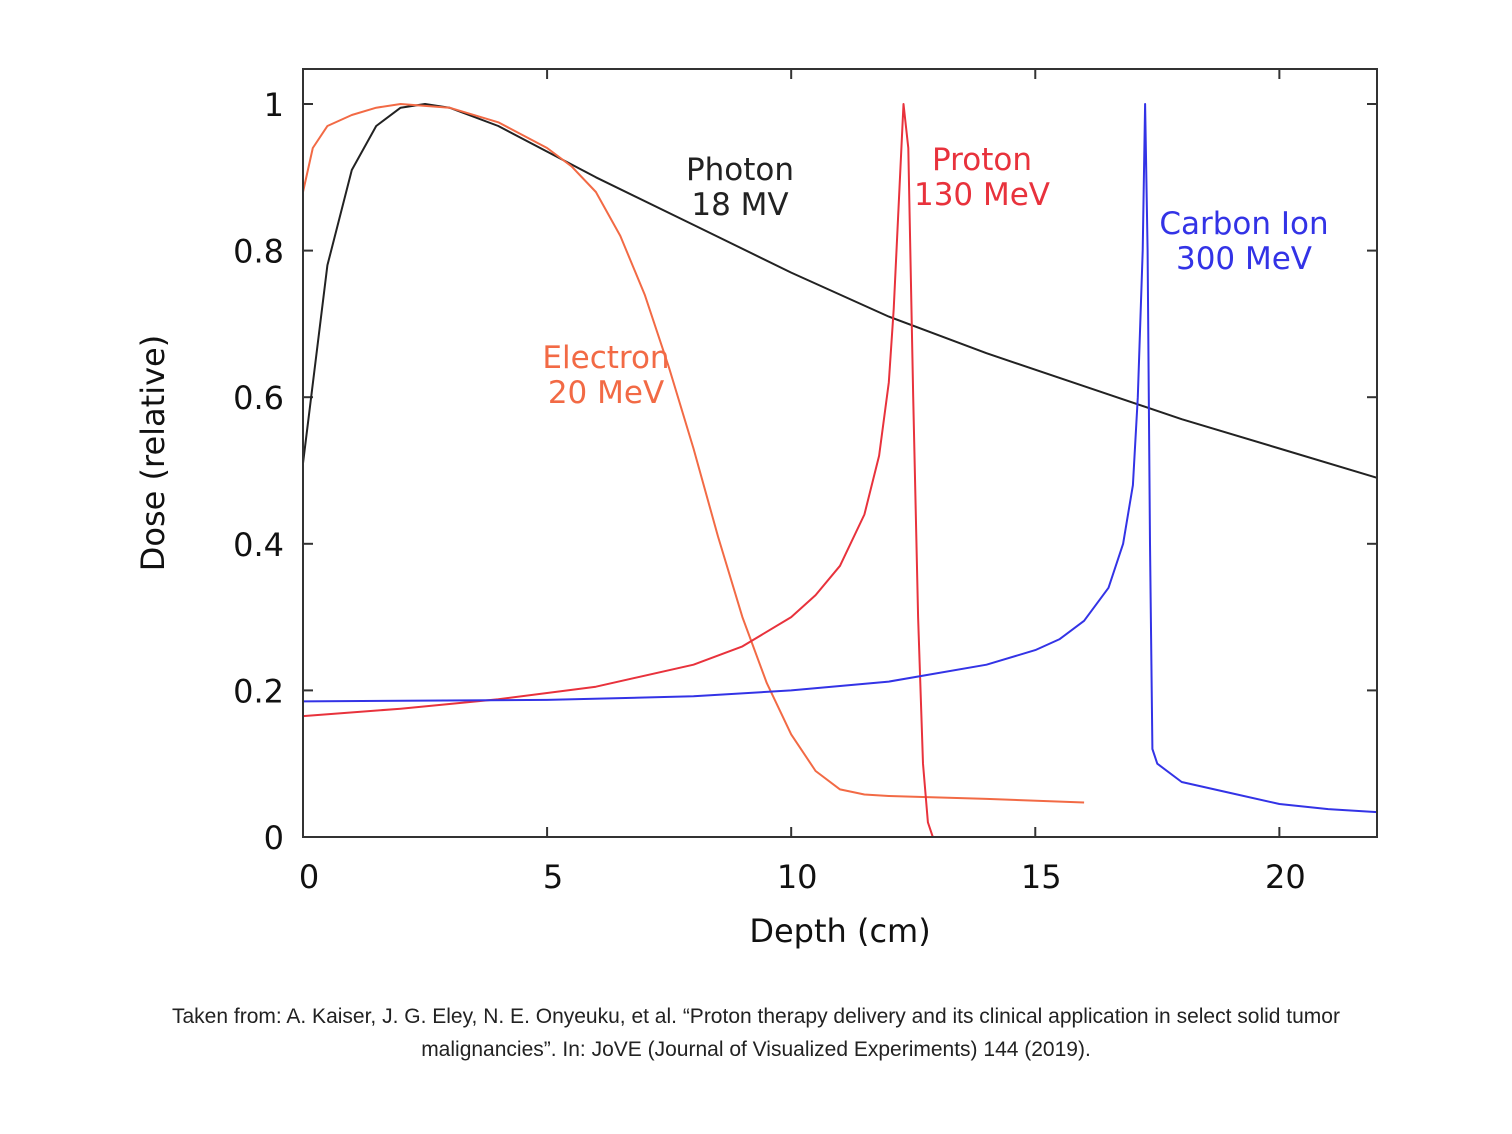 The image size is (1512, 1134). I want to click on y-tick-label: 1, so click(274, 105).